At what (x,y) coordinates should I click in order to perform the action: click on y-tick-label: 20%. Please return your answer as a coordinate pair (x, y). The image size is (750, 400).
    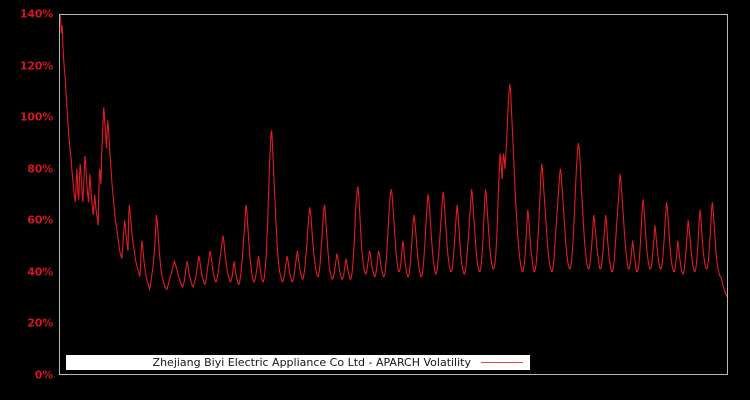
    Looking at the image, I should click on (40, 323).